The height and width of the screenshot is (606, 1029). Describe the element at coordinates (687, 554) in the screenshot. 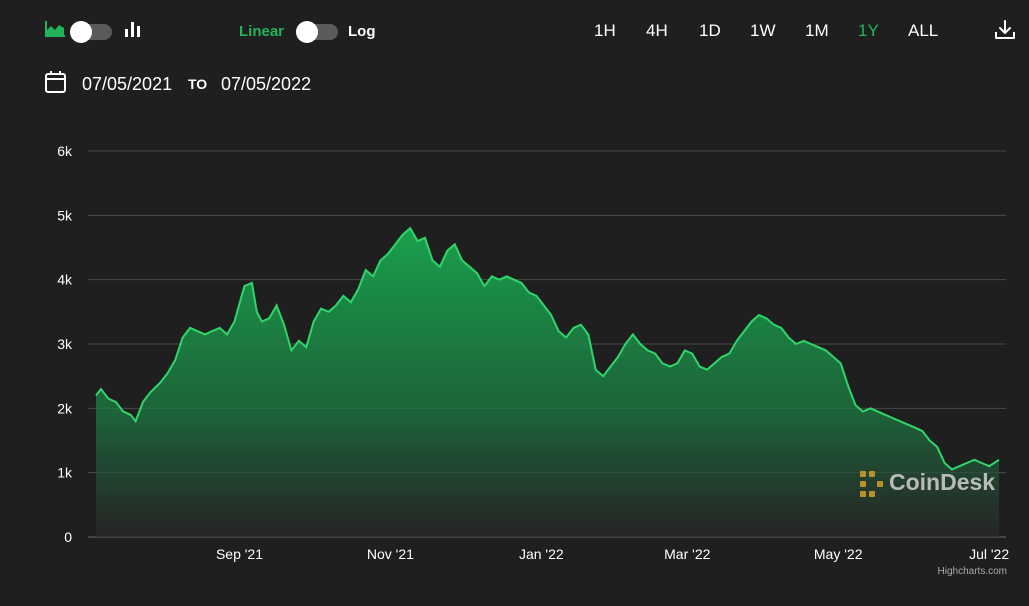

I see `x-tick-label: Mar '22` at that location.